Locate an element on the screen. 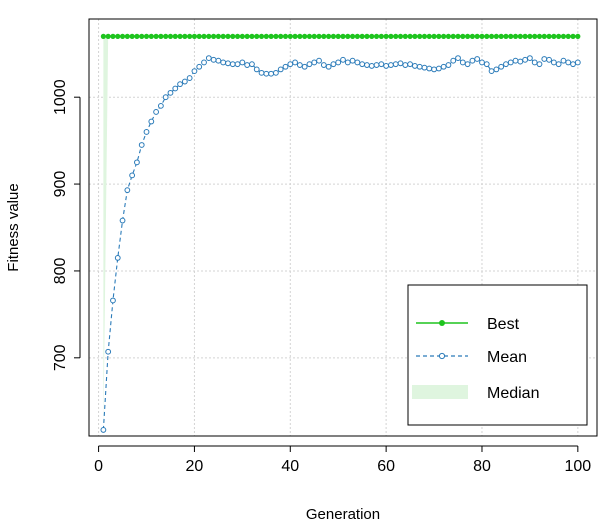 The height and width of the screenshot is (531, 605). legend: Best Mean Median is located at coordinates (497, 355).